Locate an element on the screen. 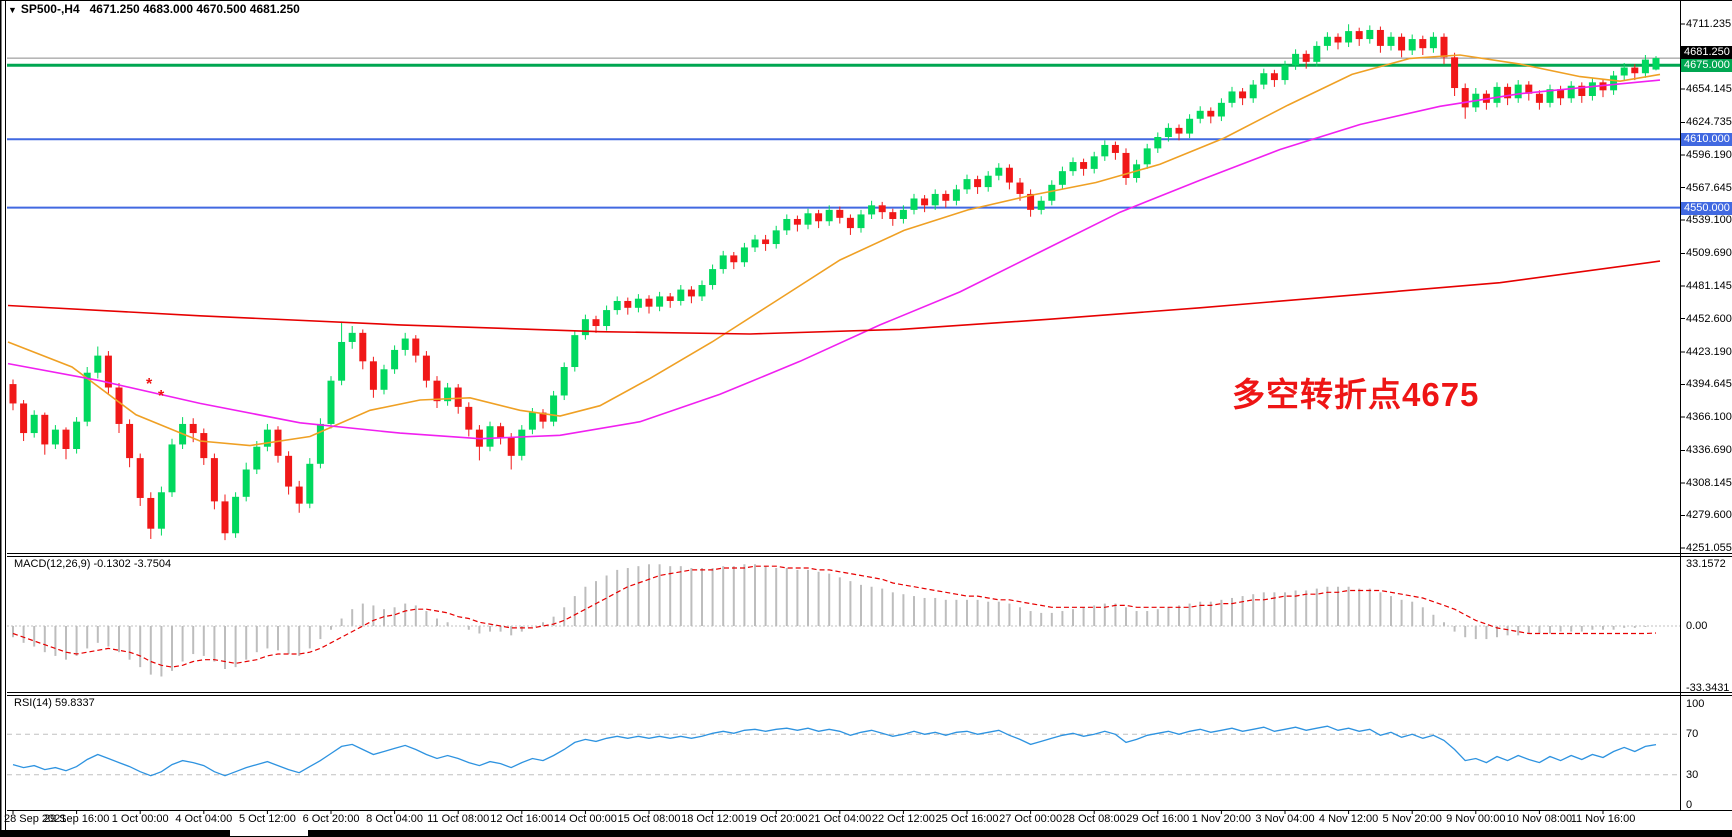 The height and width of the screenshot is (837, 1732). price-tick-label: 4596.190 is located at coordinates (1709, 155).